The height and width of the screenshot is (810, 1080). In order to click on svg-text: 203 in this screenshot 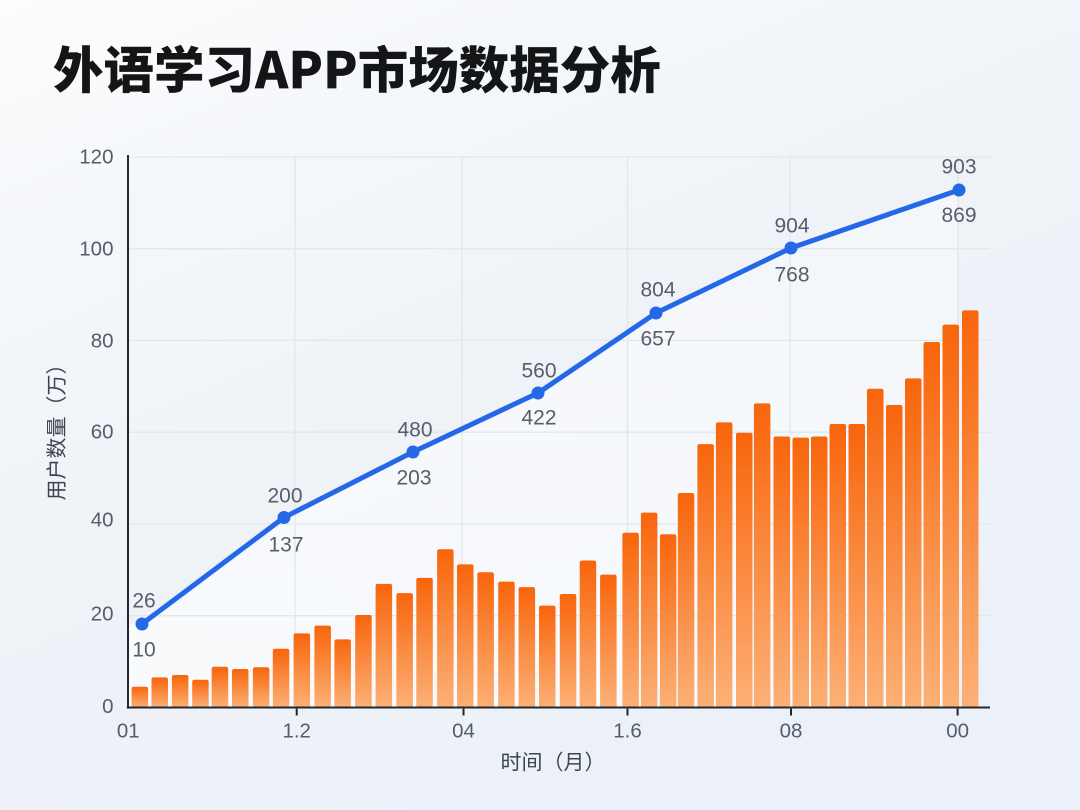, I will do `click(413, 478)`.